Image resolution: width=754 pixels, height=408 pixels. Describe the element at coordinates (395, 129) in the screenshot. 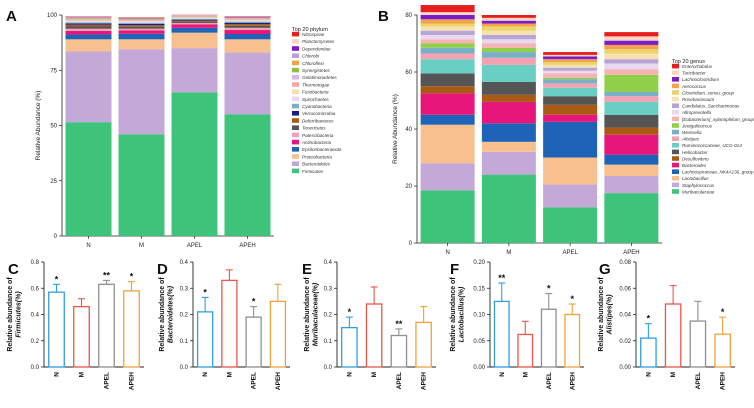

I see `y-axis-title: Relative Abundance (%)` at that location.